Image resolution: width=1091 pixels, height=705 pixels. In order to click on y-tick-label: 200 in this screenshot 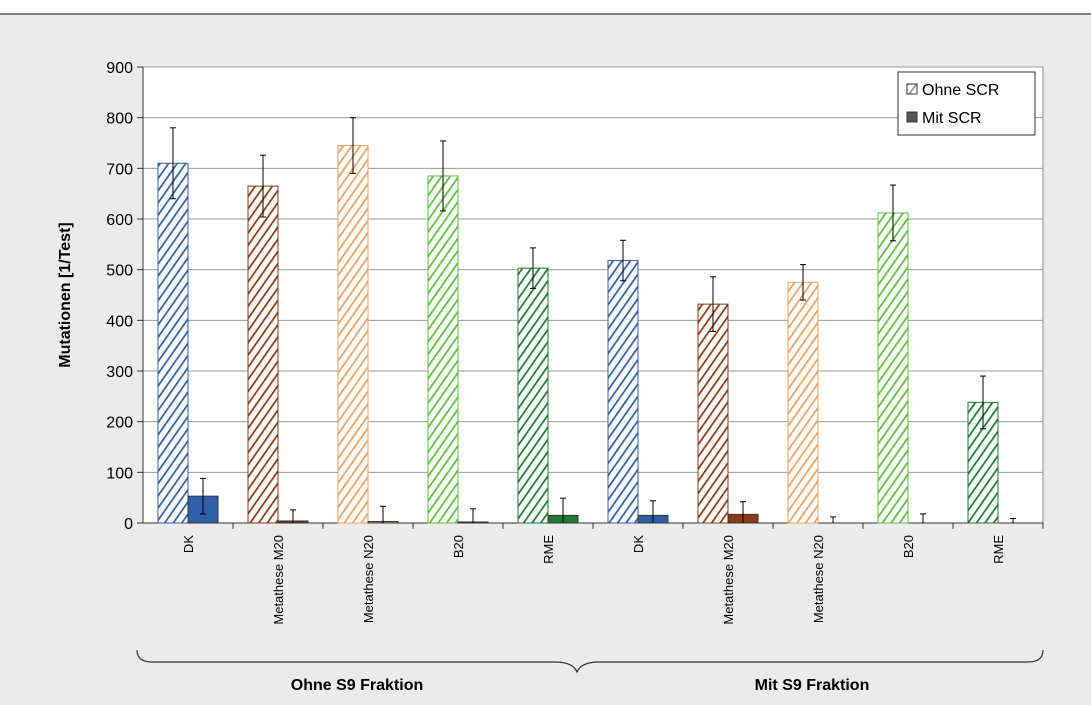, I will do `click(119, 423)`.